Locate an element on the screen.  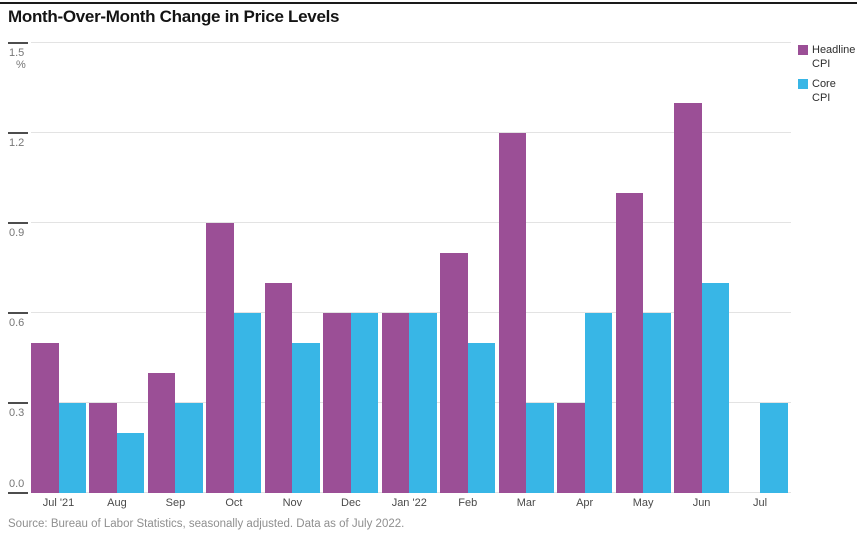
y-axis-label-1.2: 1.2 is located at coordinates (17, 143).